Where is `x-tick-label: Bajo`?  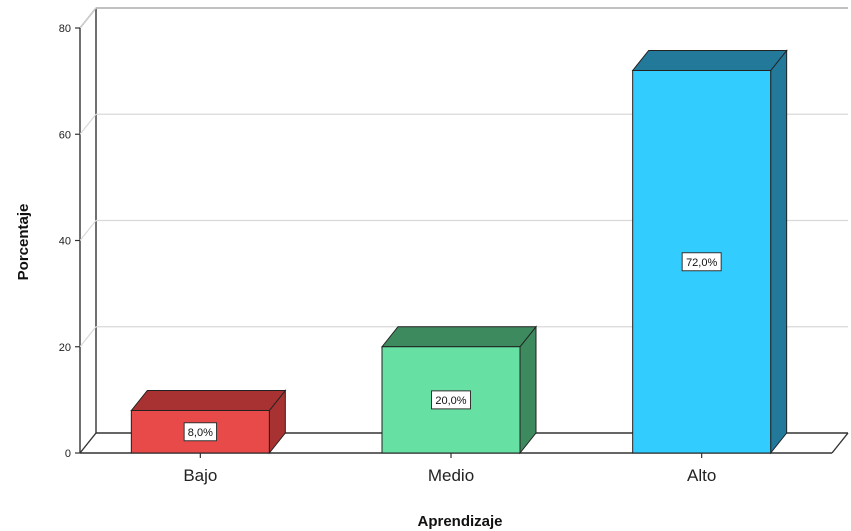
x-tick-label: Bajo is located at coordinates (200, 475).